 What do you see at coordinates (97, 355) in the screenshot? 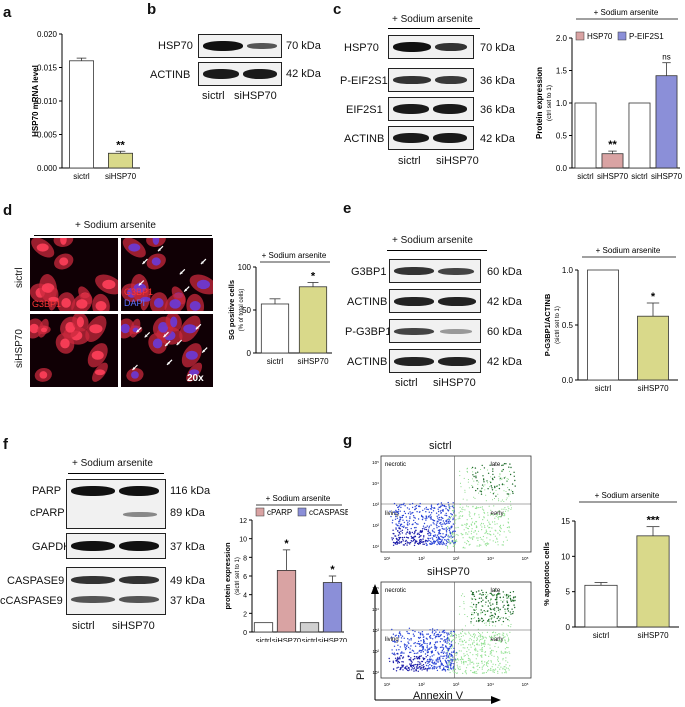
I see `nucleus` at bounding box center [97, 355].